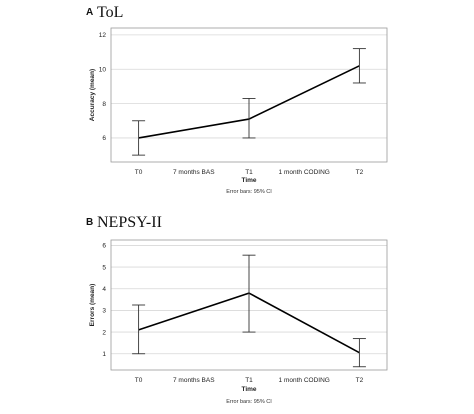 The image size is (474, 414). Describe the element at coordinates (103, 69) in the screenshot. I see `y-tick-label: 10` at that location.